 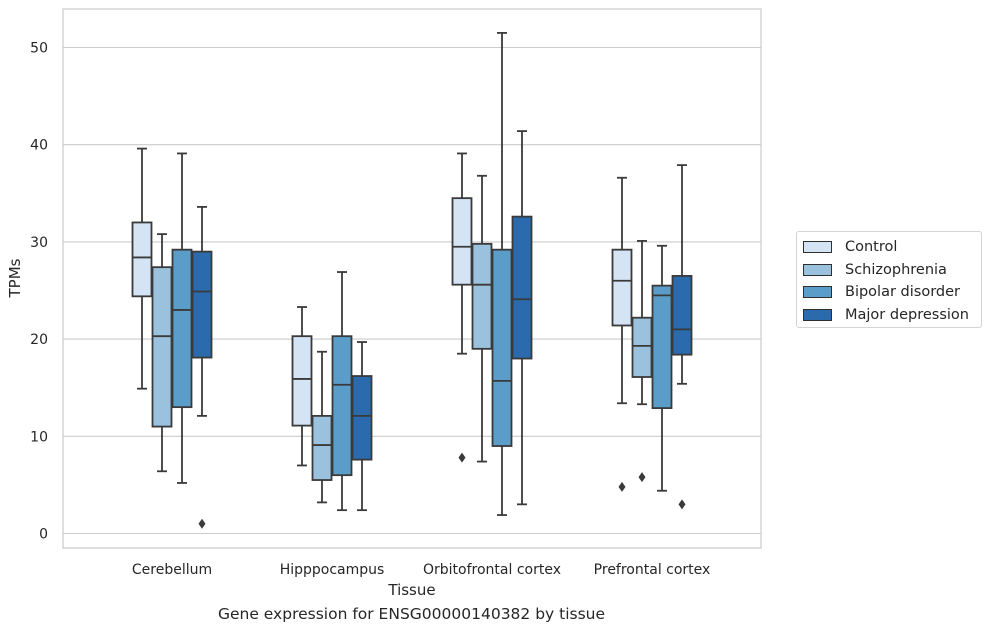 What do you see at coordinates (39, 292) in the screenshot?
I see `y-tick-labels: 0 10 20 30 40 50` at bounding box center [39, 292].